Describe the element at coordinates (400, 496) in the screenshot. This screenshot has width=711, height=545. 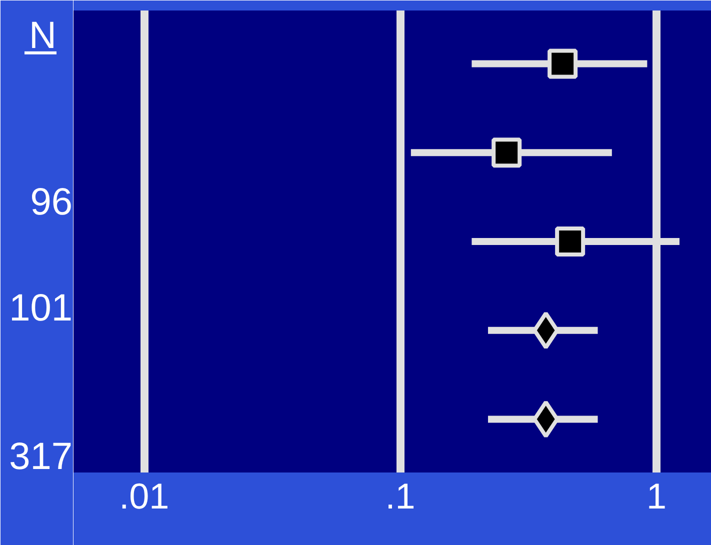
I see `x-tick-label: .1` at that location.